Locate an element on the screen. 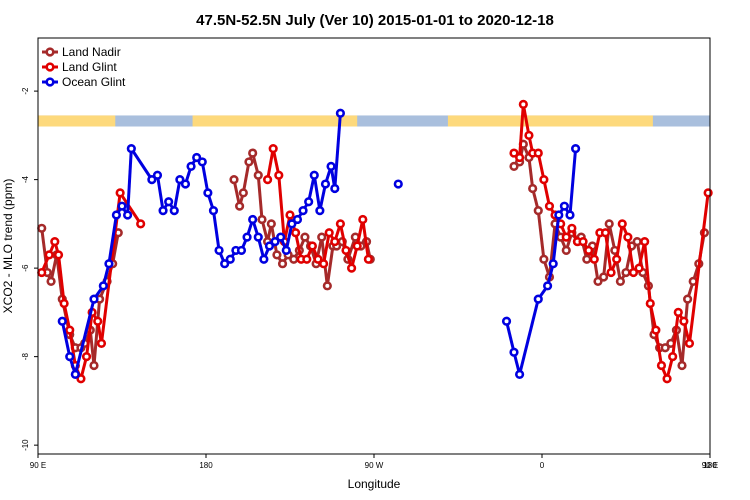 This screenshot has width=750, height=500. y-tick-label: -6 is located at coordinates (25, 268).